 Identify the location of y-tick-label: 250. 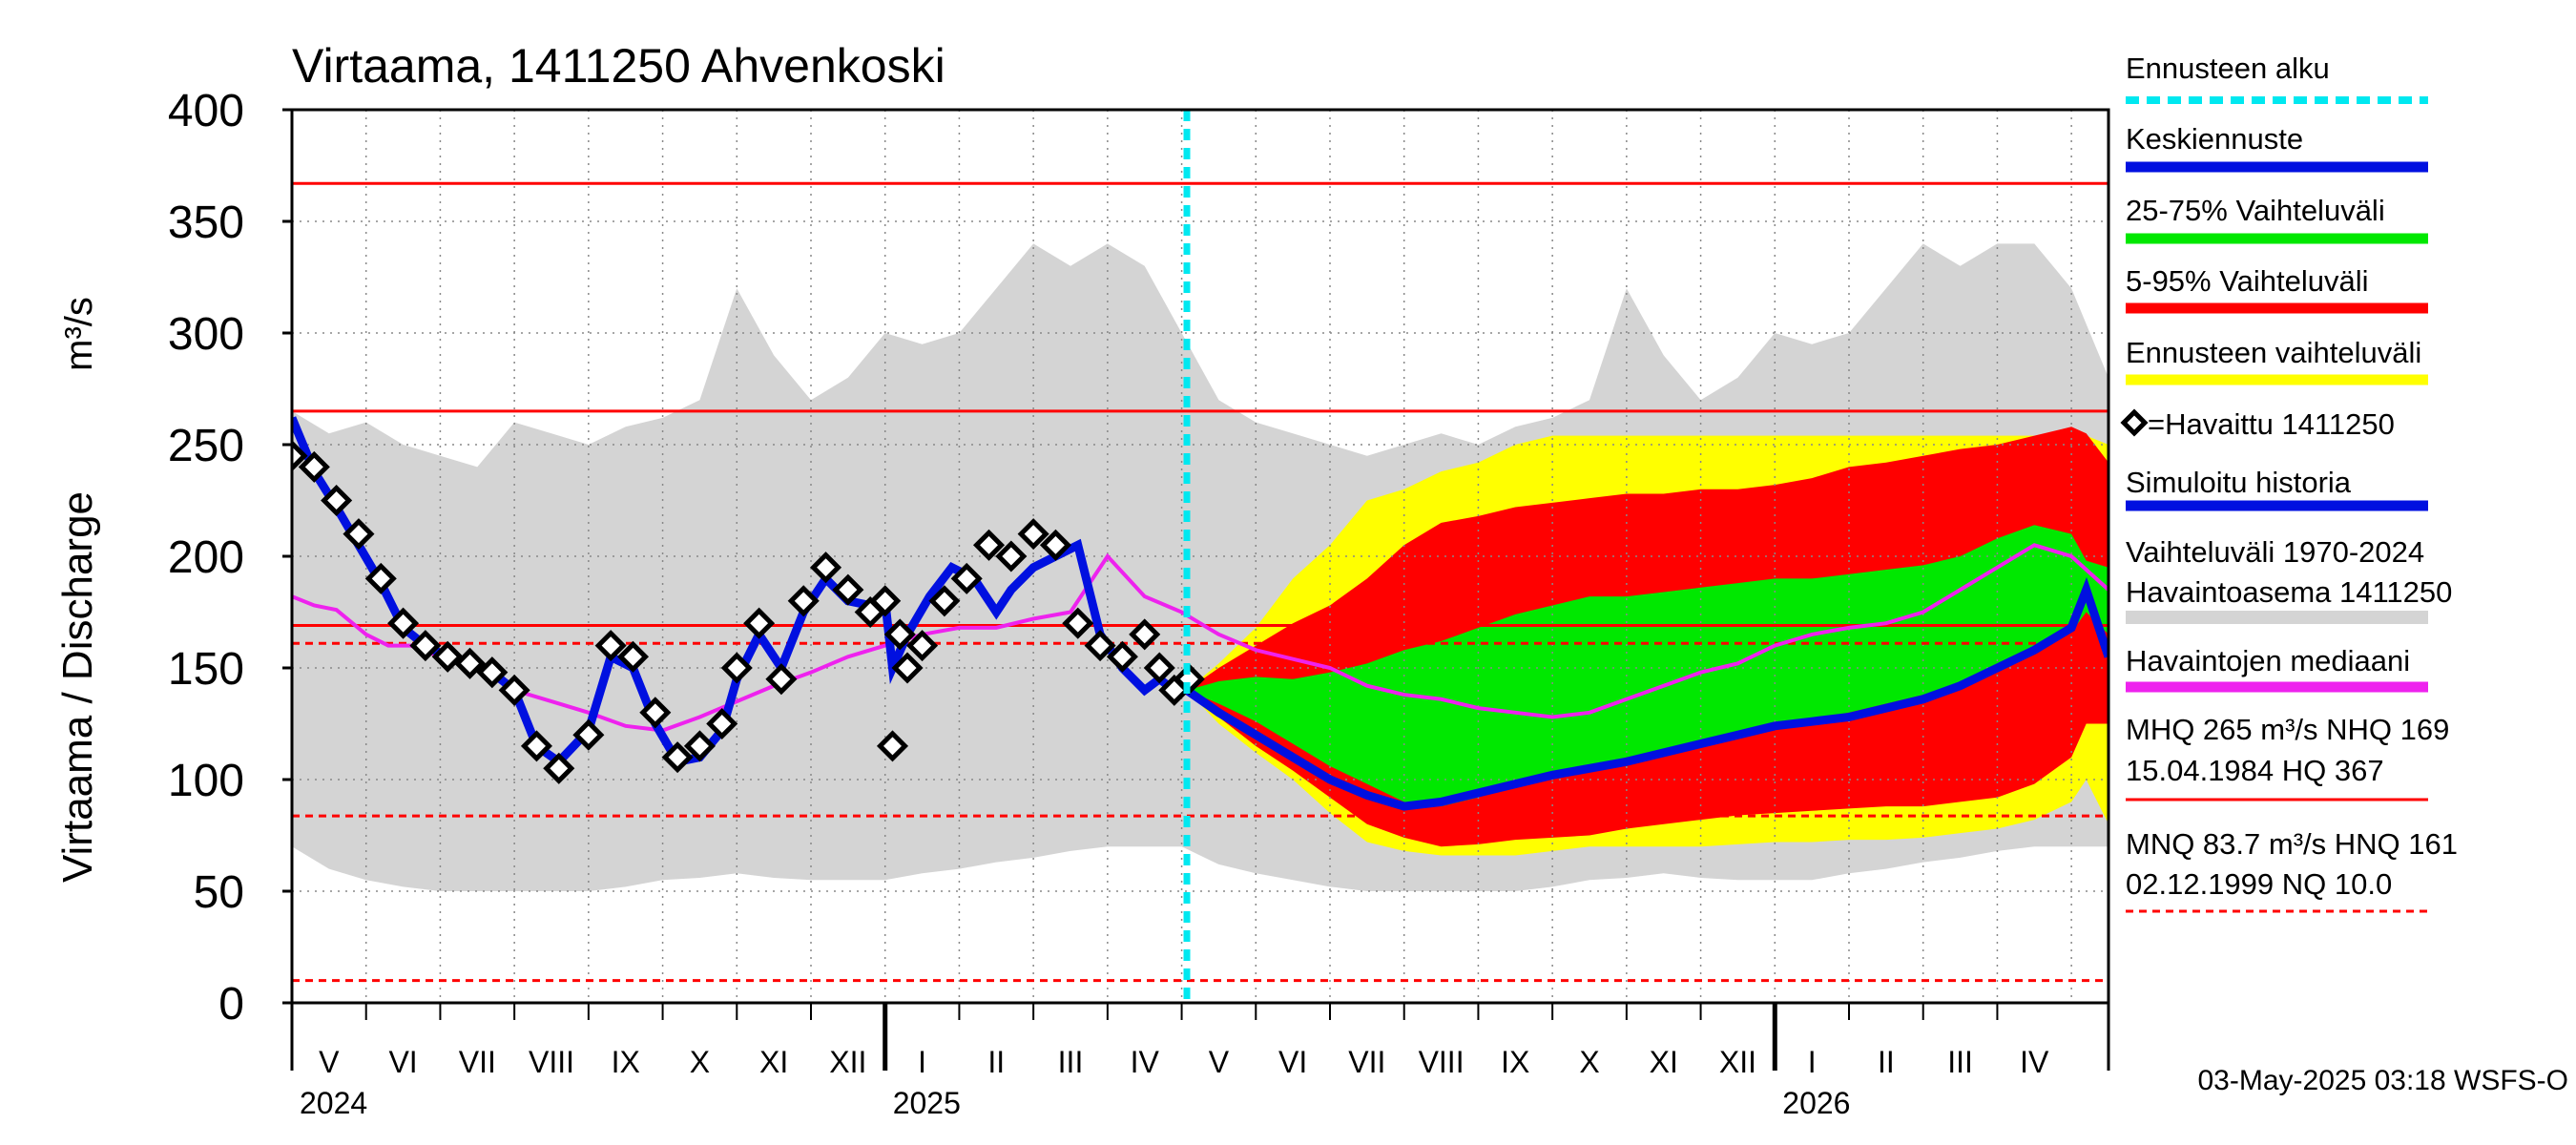
(206, 446).